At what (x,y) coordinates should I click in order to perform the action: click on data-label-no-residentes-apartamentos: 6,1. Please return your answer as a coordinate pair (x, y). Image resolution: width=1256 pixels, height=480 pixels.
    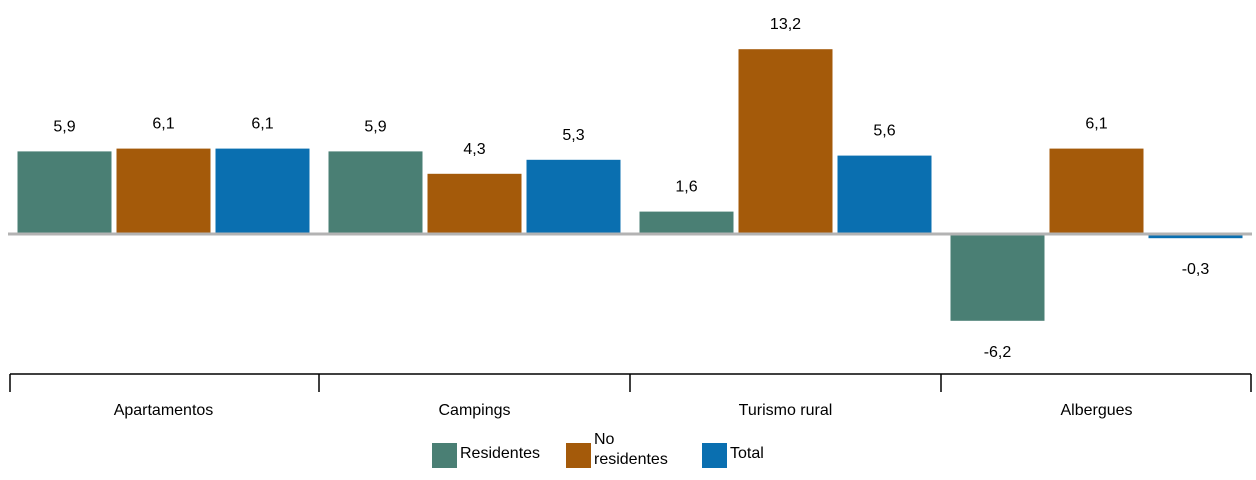
    Looking at the image, I should click on (163, 124).